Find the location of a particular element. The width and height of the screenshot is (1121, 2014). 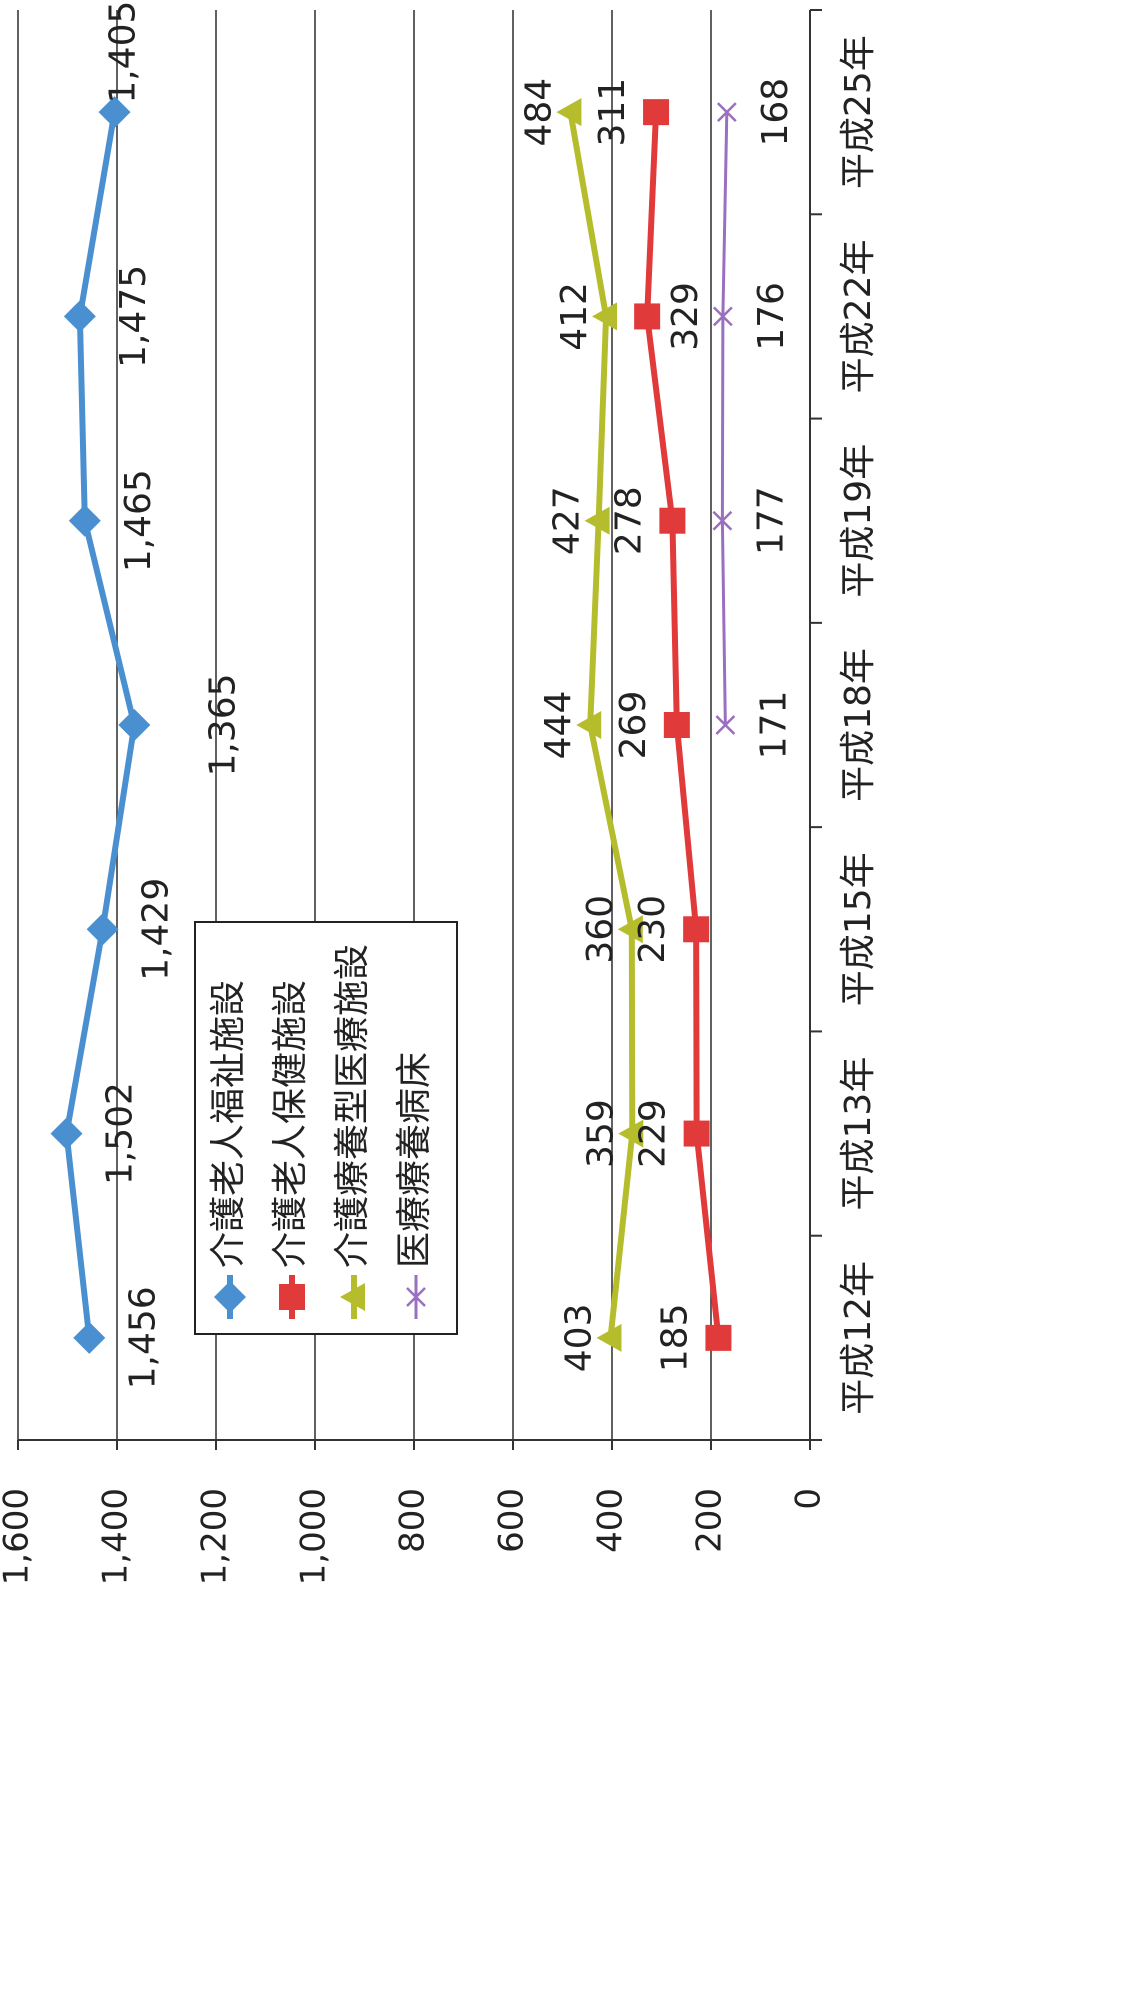

value-tick-label: 600 is located at coordinates (512, 1520).